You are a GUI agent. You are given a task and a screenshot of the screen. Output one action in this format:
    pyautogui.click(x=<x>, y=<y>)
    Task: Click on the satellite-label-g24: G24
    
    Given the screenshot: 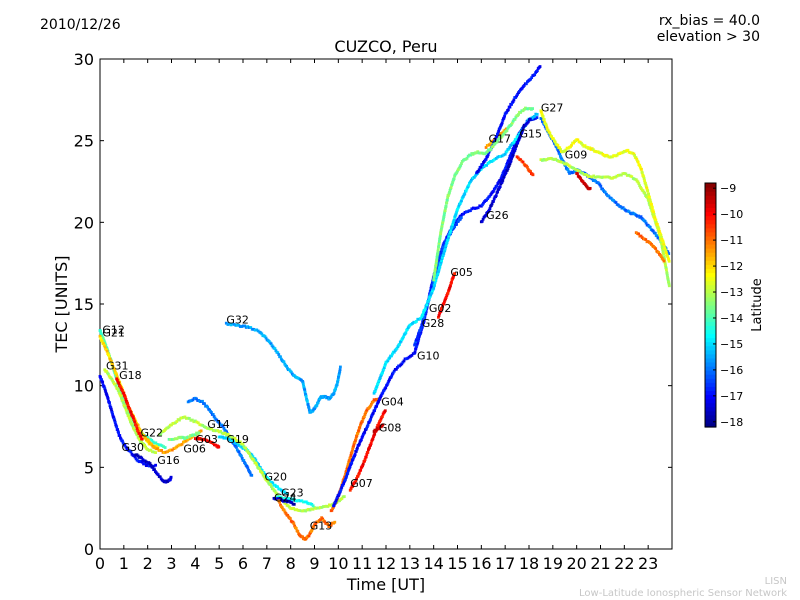 What is the action you would take?
    pyautogui.click(x=285, y=498)
    